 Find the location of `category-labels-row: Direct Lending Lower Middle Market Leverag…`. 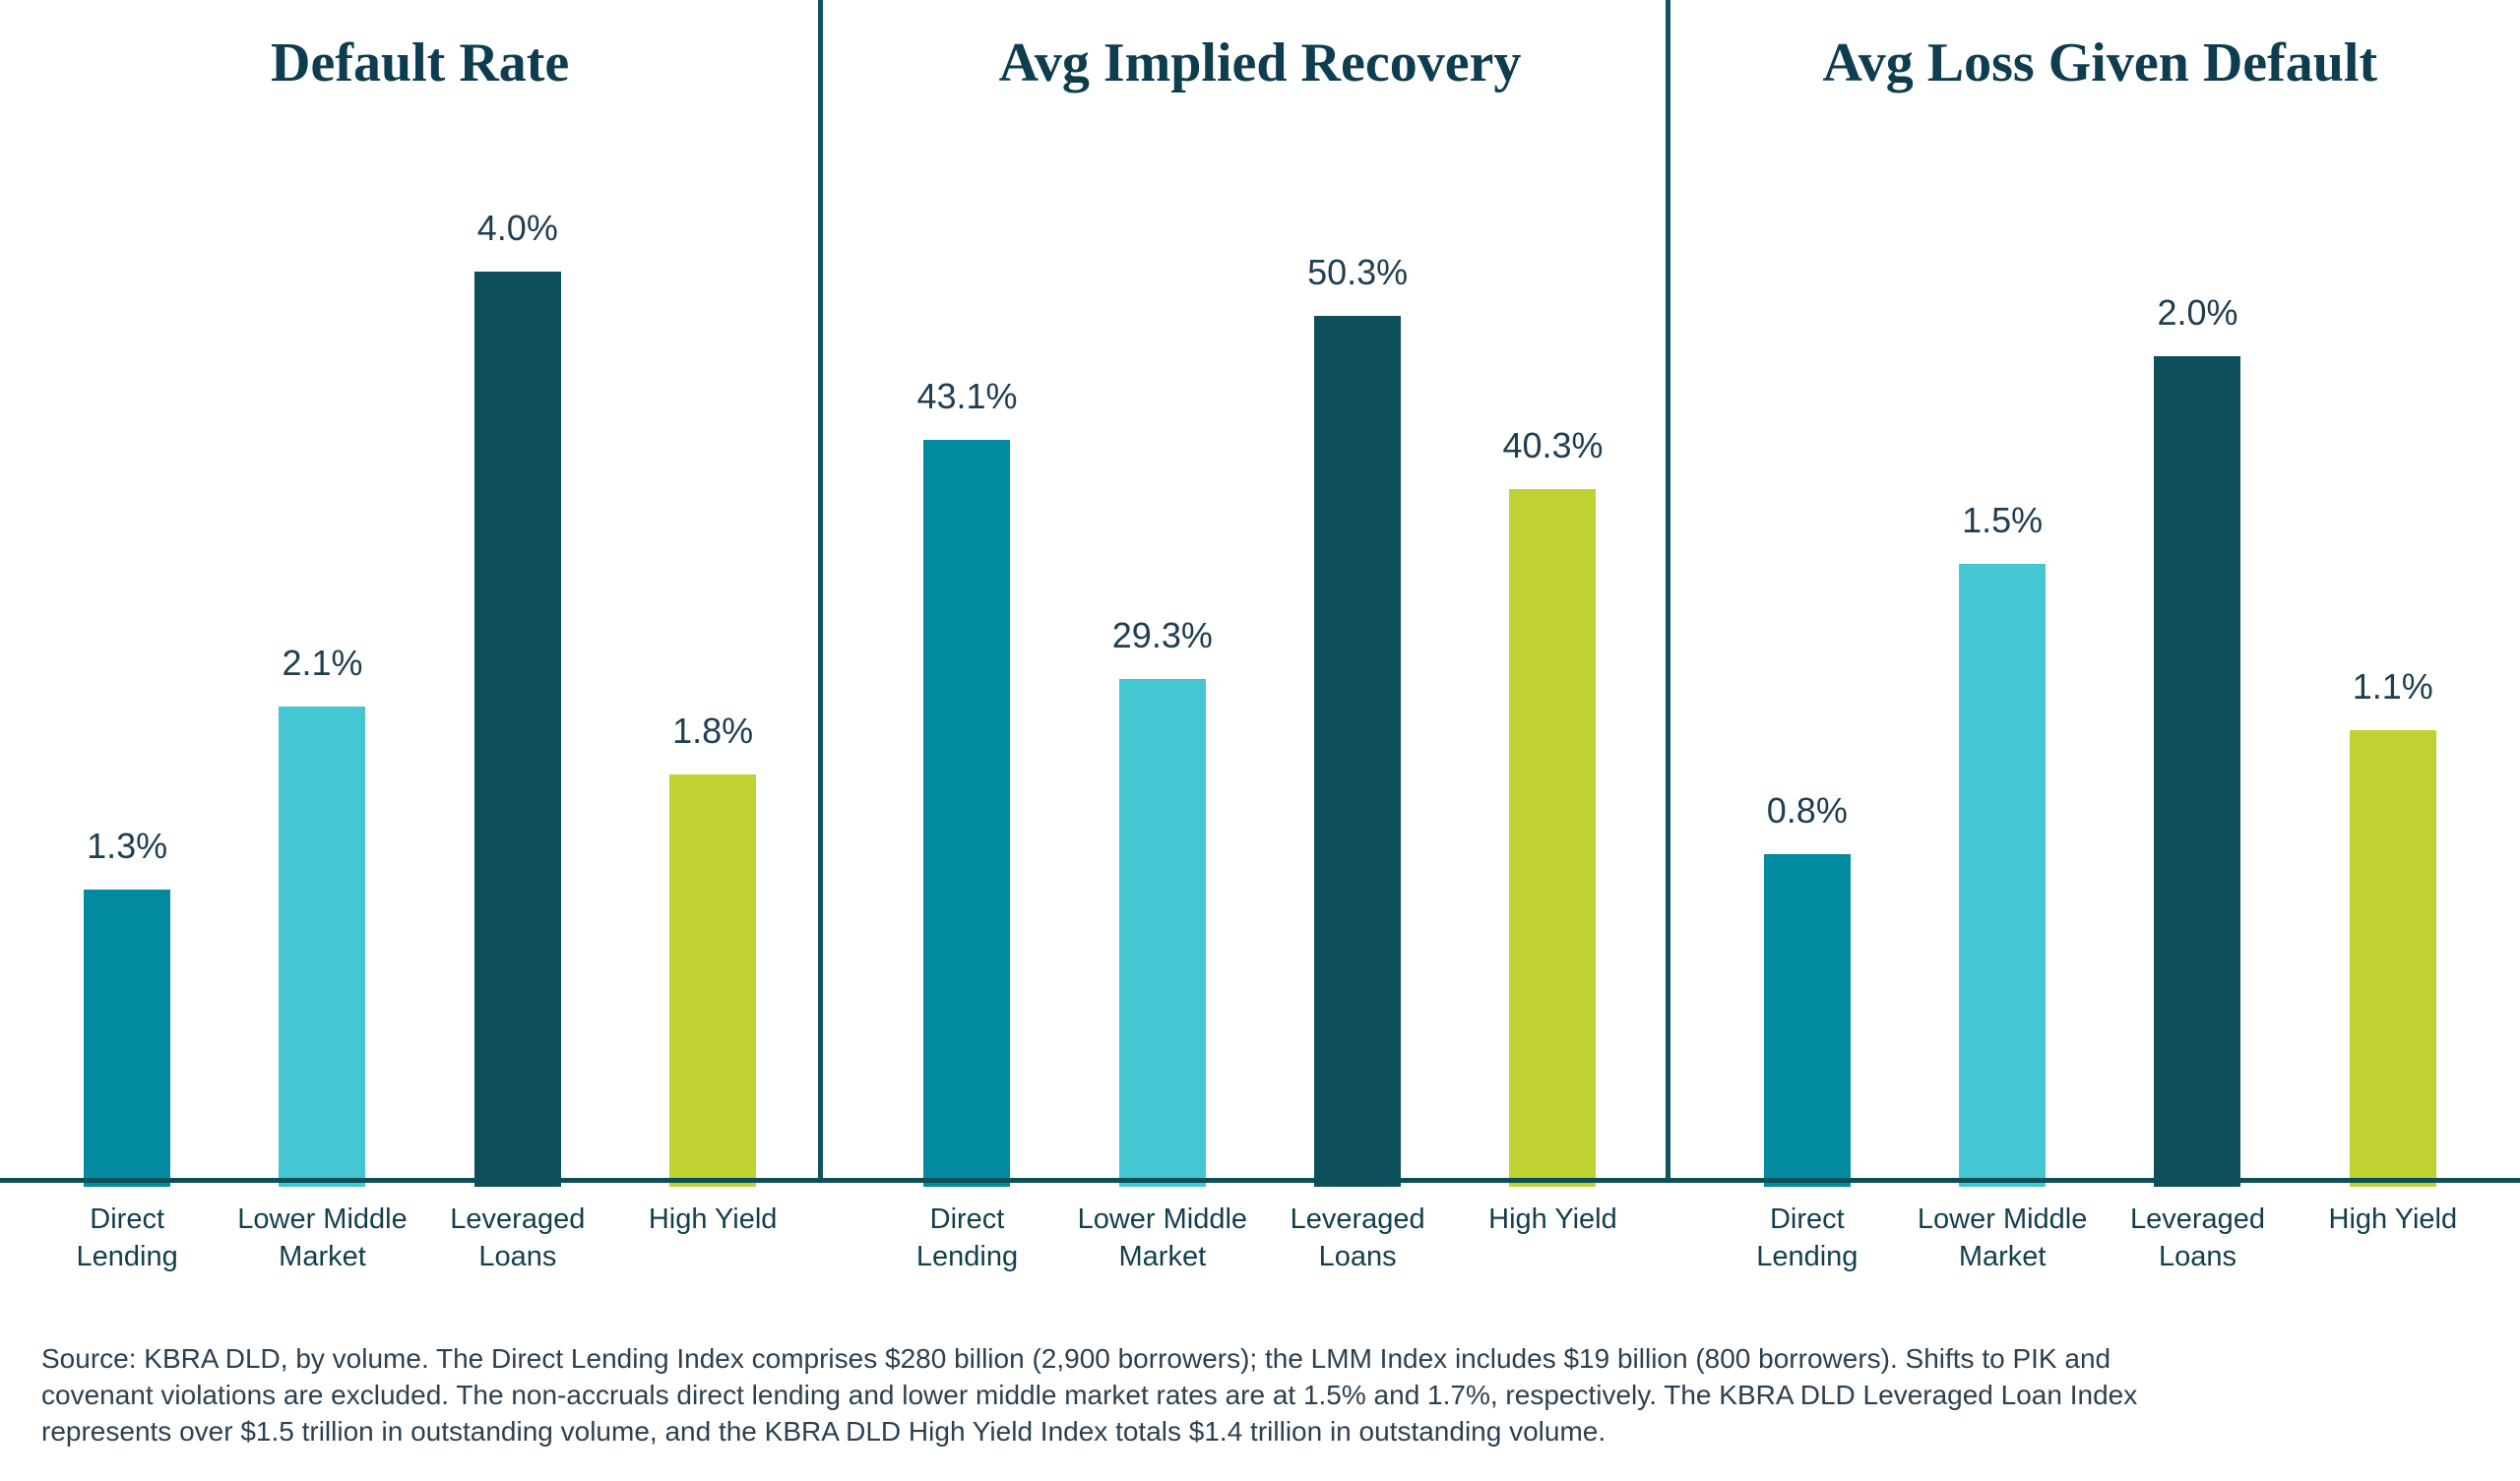

category-labels-row: Direct Lending Lower Middle Market Leverag… is located at coordinates (1260, 1238).